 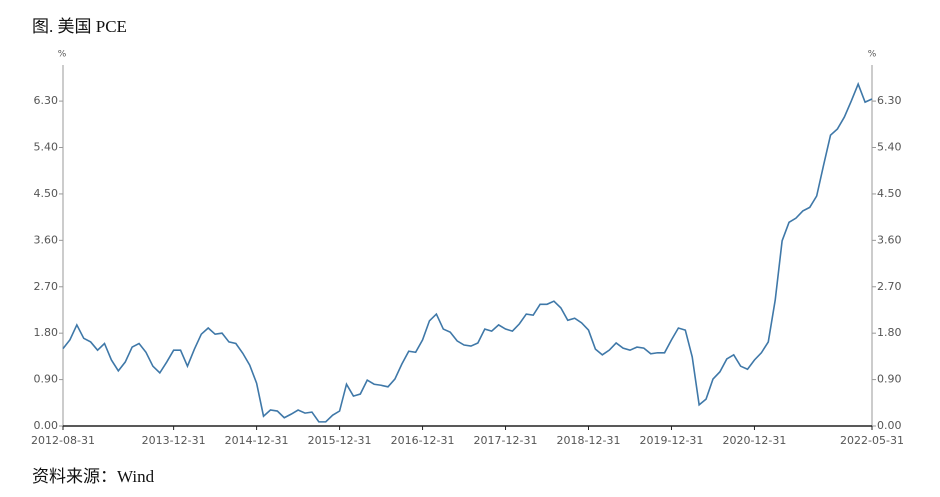 I want to click on y-tick-label: 3.60, so click(x=46, y=239).